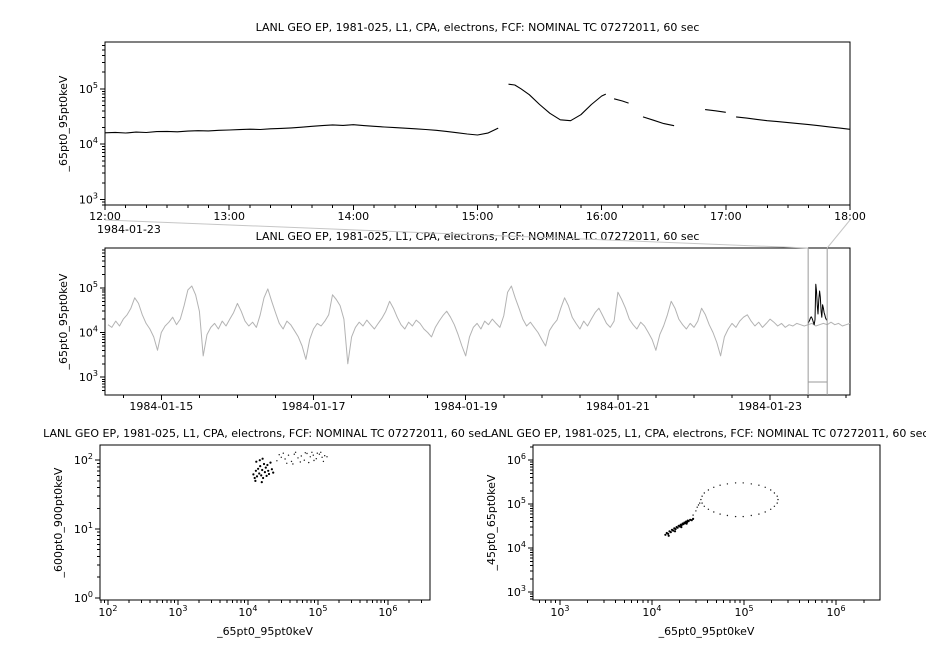 The height and width of the screenshot is (647, 926). I want to click on series-selected-interval-highlight, so click(817, 304).